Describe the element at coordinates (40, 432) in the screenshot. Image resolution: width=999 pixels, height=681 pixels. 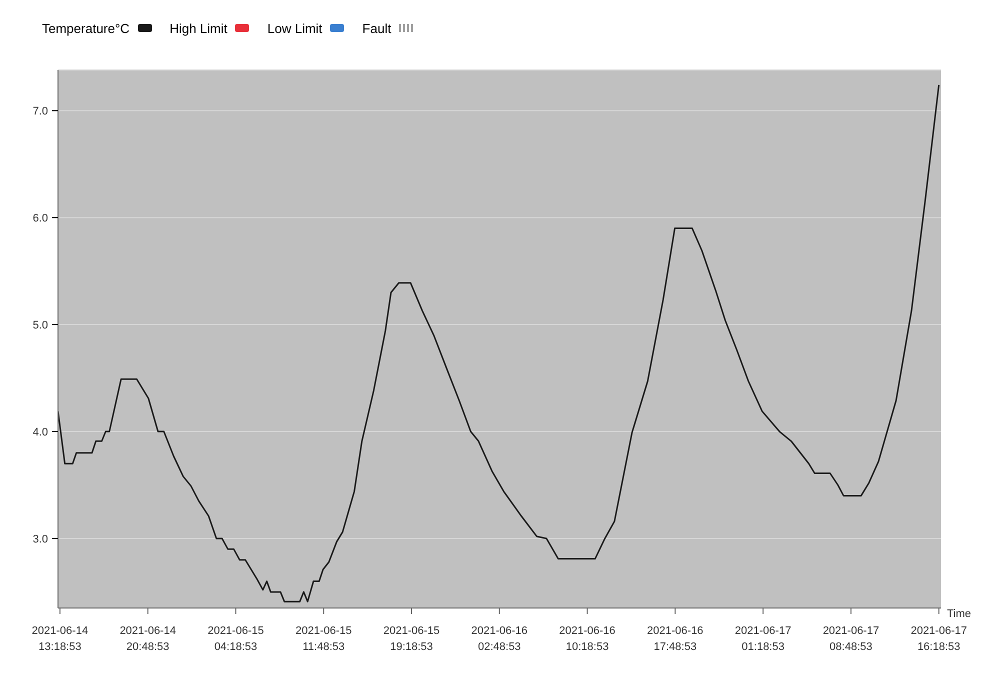
I see `y-tick-label: 4.0` at that location.